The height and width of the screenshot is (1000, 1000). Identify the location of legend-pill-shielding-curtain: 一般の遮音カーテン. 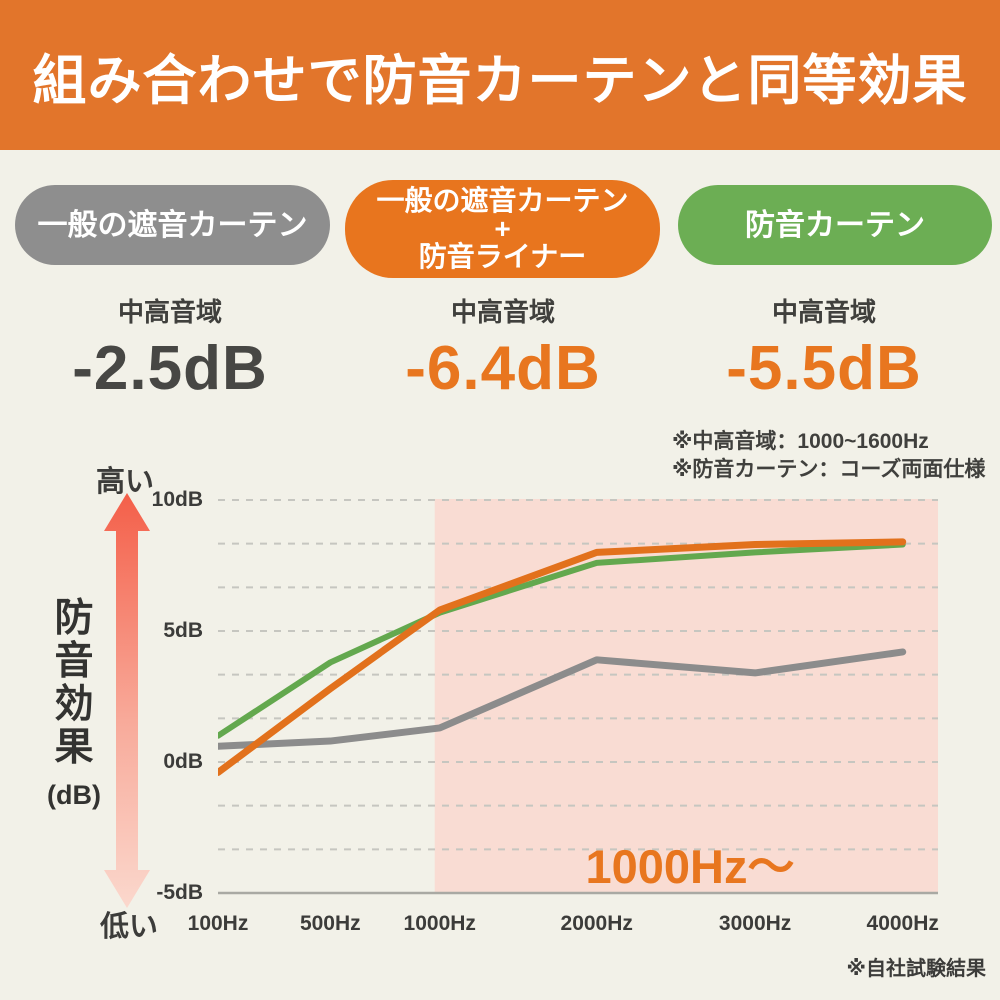
(172, 225).